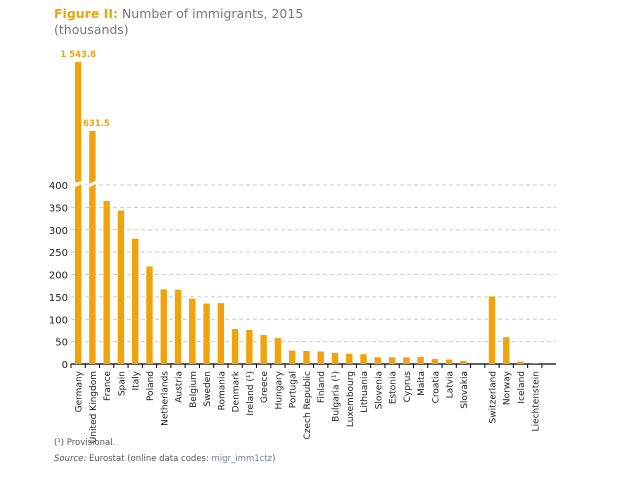 Image resolution: width=618 pixels, height=500 pixels. I want to click on data-label: 1 543.8, so click(78, 55).